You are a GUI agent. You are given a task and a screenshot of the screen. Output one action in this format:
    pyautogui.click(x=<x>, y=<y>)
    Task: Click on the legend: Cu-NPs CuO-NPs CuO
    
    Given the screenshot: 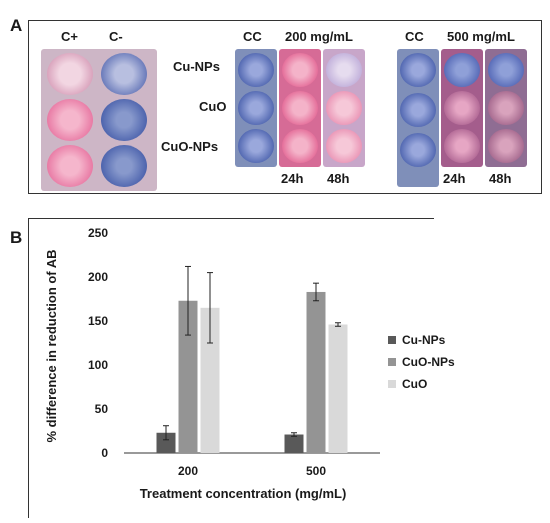 What is the action you would take?
    pyautogui.click(x=421, y=362)
    